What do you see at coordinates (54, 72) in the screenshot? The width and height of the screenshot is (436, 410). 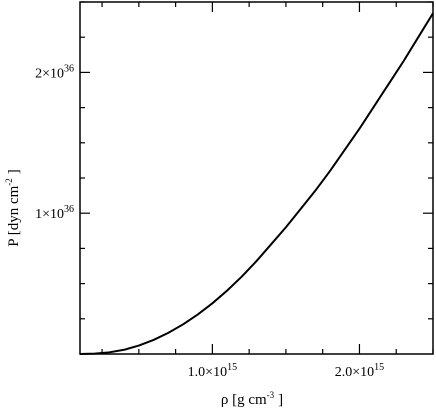 I see `y-tick-label: 2×1036` at bounding box center [54, 72].